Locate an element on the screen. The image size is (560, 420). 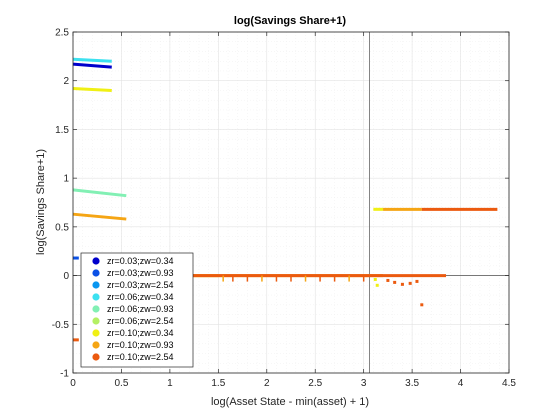
x-tick-label: 2 is located at coordinates (267, 383).